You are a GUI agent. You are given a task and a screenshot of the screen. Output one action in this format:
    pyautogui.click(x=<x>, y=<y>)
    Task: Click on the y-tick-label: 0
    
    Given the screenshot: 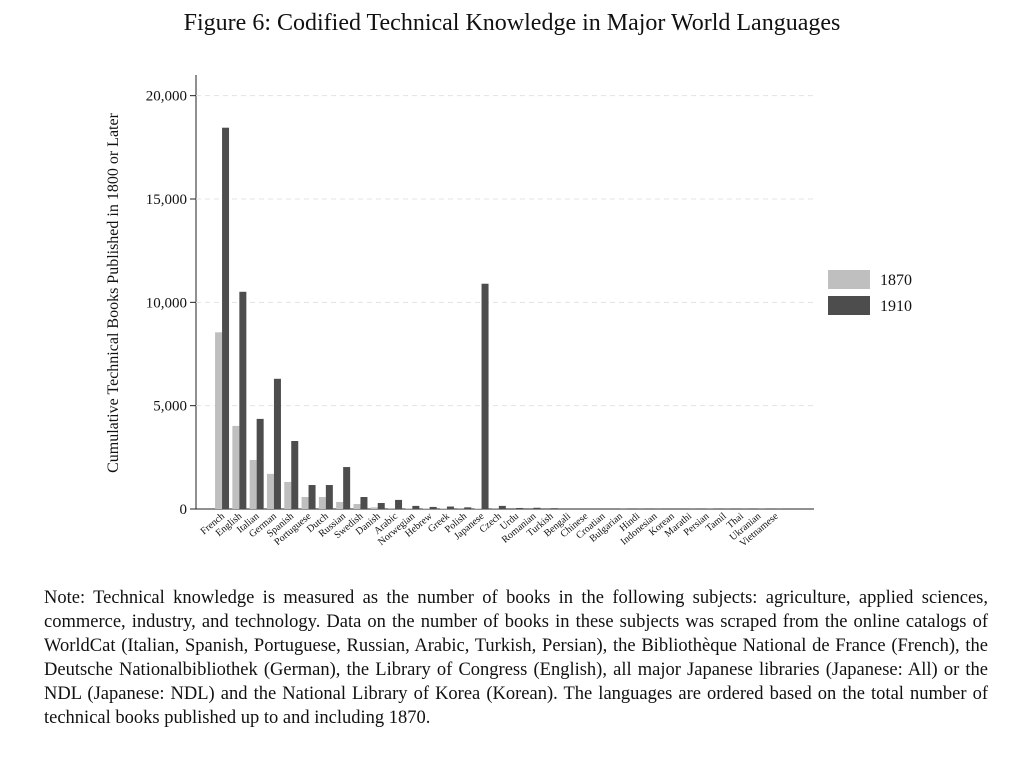 What is the action you would take?
    pyautogui.click(x=184, y=510)
    